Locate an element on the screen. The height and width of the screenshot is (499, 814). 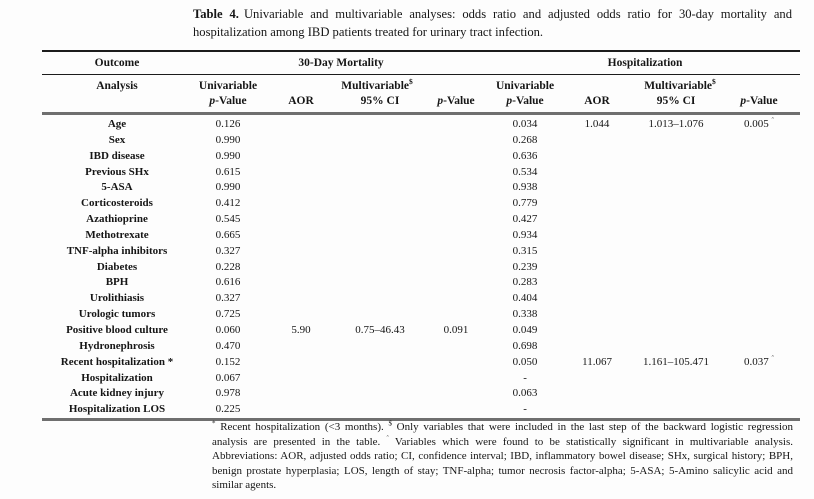
header-multivariable-mortality: Multivariable$ is located at coordinates (377, 85).